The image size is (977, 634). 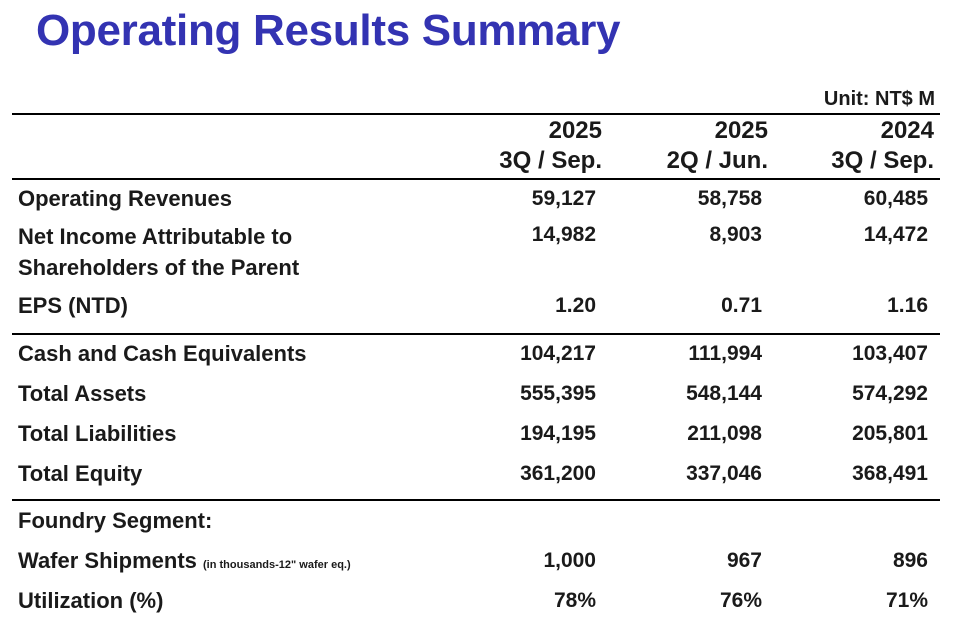 I want to click on row-label-operating-revenues: Operating Revenues, so click(x=125, y=198).